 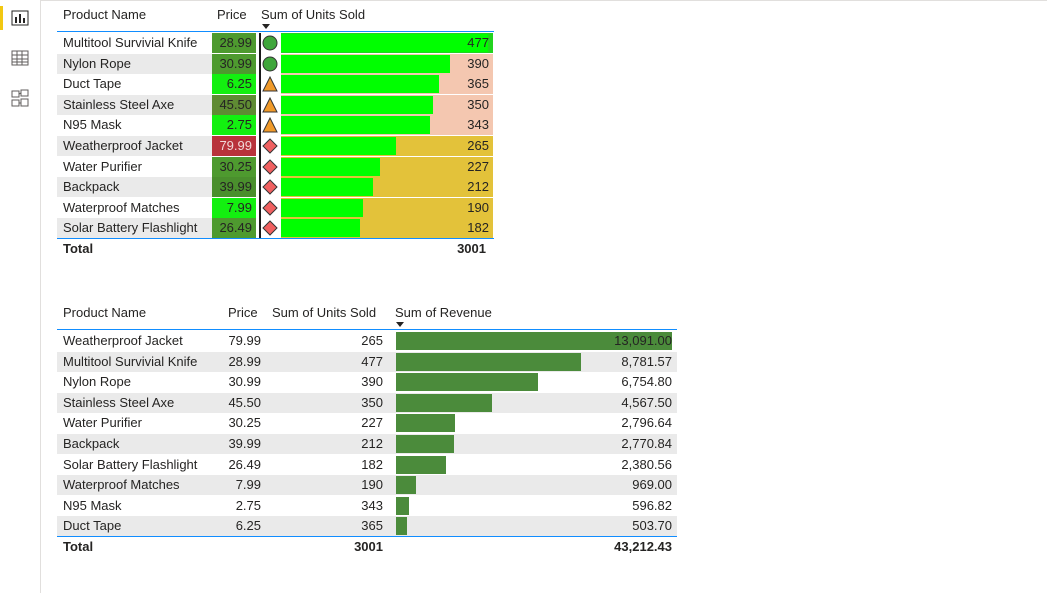 What do you see at coordinates (643, 340) in the screenshot?
I see `revenue-cell: 13,091.00` at bounding box center [643, 340].